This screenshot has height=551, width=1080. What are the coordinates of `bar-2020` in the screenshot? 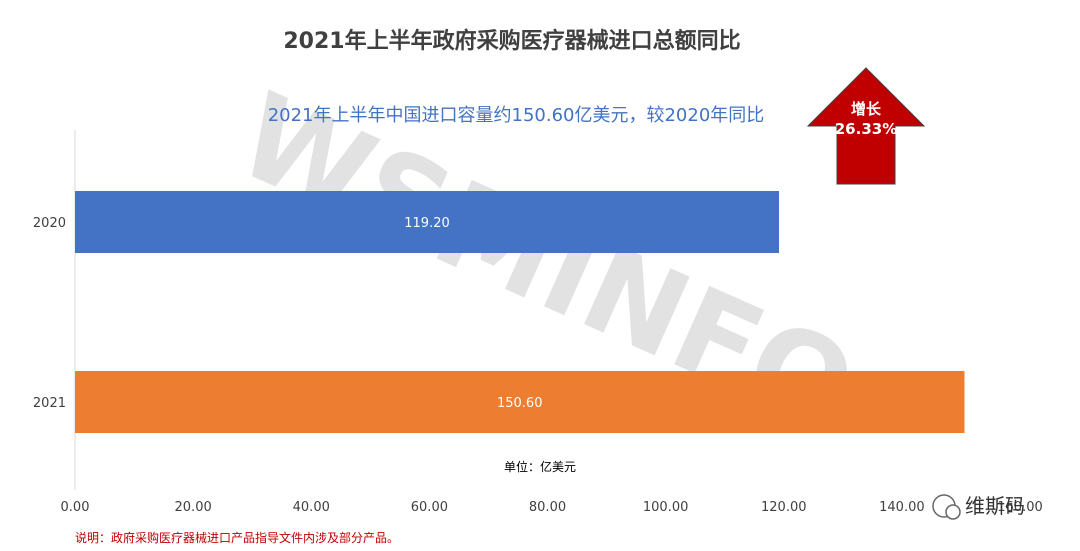 It's located at (427, 222).